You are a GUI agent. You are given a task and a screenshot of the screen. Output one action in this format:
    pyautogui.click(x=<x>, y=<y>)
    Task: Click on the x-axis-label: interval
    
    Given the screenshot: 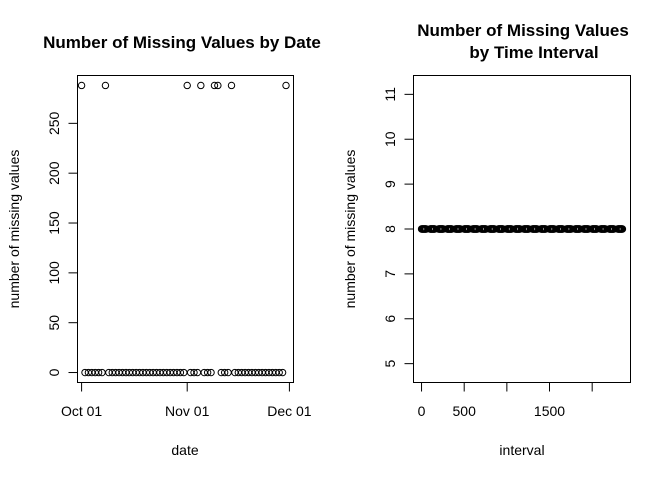 What is the action you would take?
    pyautogui.click(x=521, y=450)
    